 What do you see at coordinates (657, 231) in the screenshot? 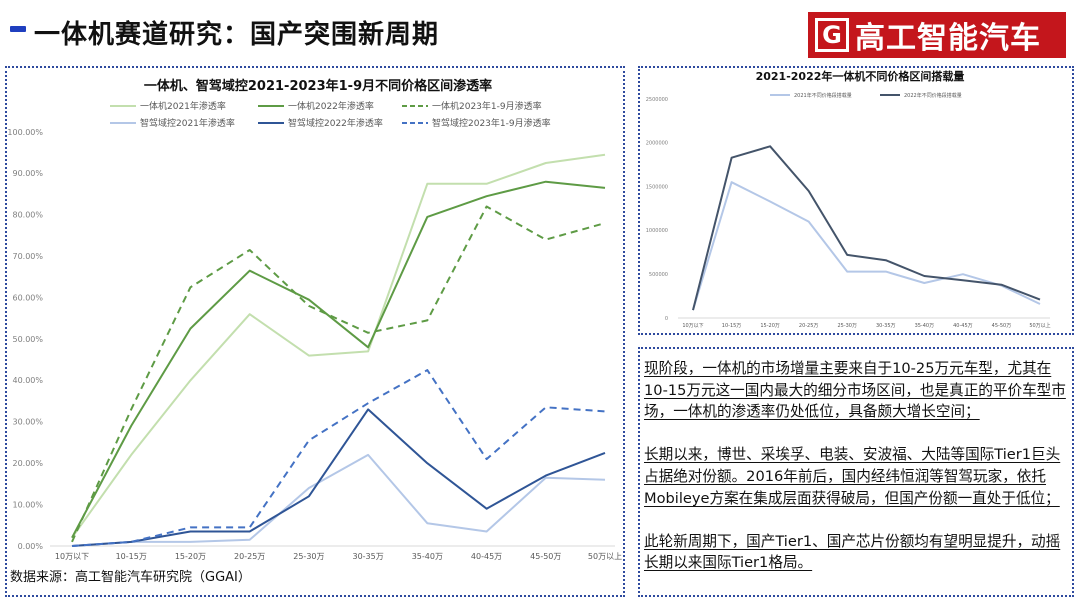
I see `y-tick-label: 1000000` at bounding box center [657, 231].